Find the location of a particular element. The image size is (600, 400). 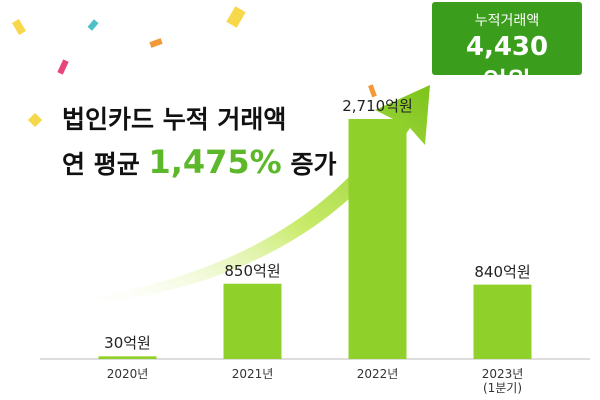

callout-value: 4,430억원 is located at coordinates (507, 65).